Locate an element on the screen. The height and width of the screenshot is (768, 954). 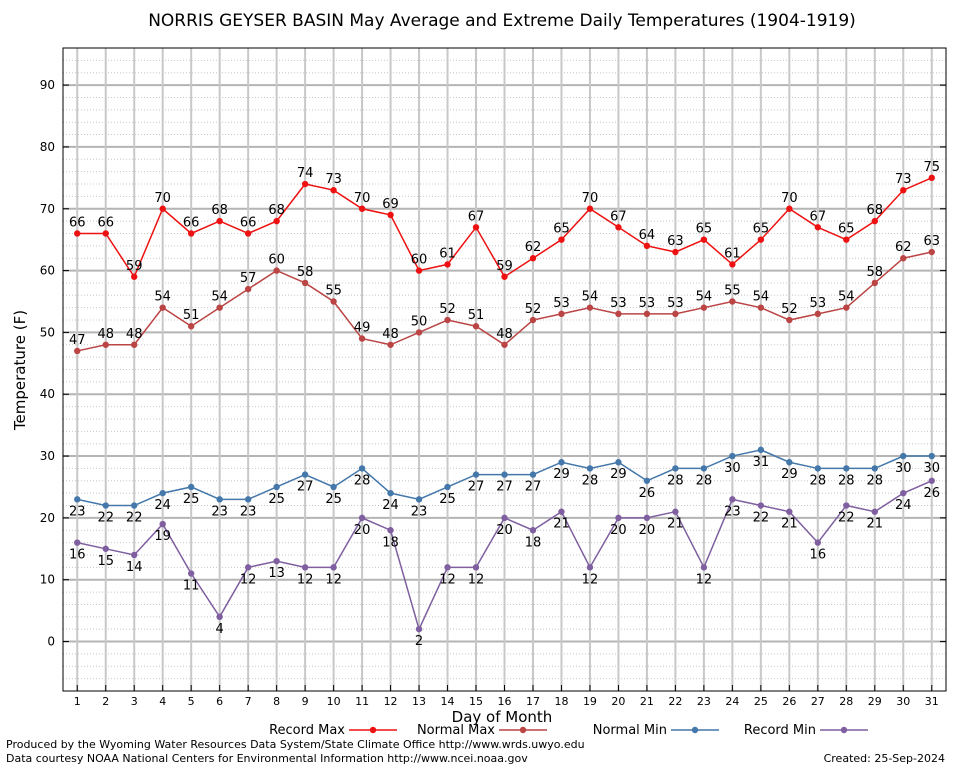
x-tick-label: 9 is located at coordinates (305, 701).